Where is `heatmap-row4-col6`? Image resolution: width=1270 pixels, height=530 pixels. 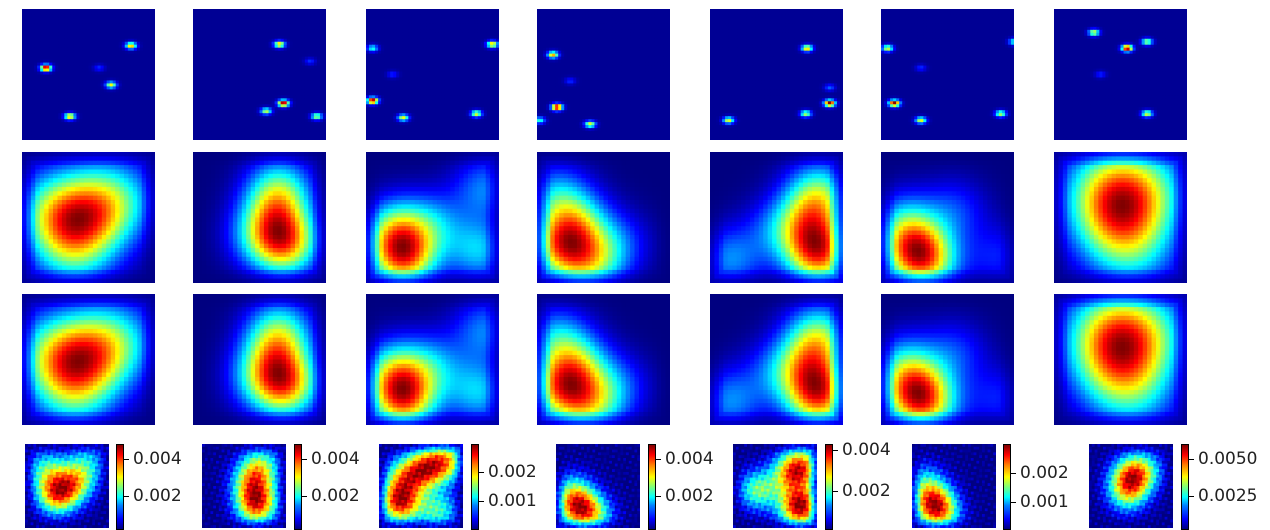
heatmap-row4-col6 is located at coordinates (954, 486).